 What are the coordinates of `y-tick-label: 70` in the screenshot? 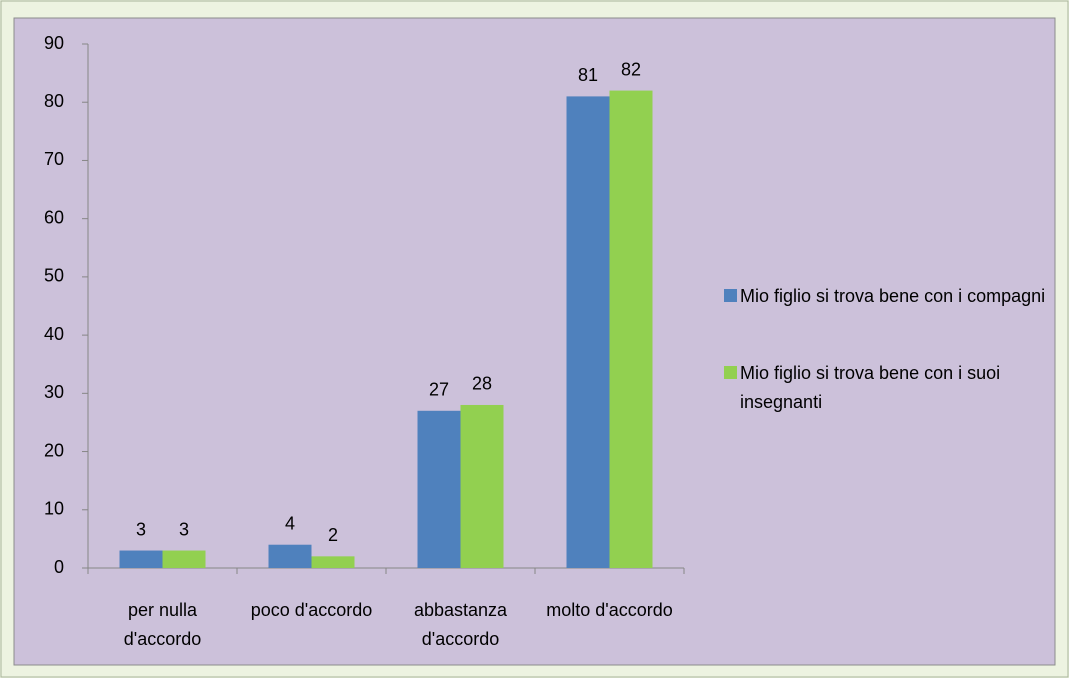 It's located at (54, 159).